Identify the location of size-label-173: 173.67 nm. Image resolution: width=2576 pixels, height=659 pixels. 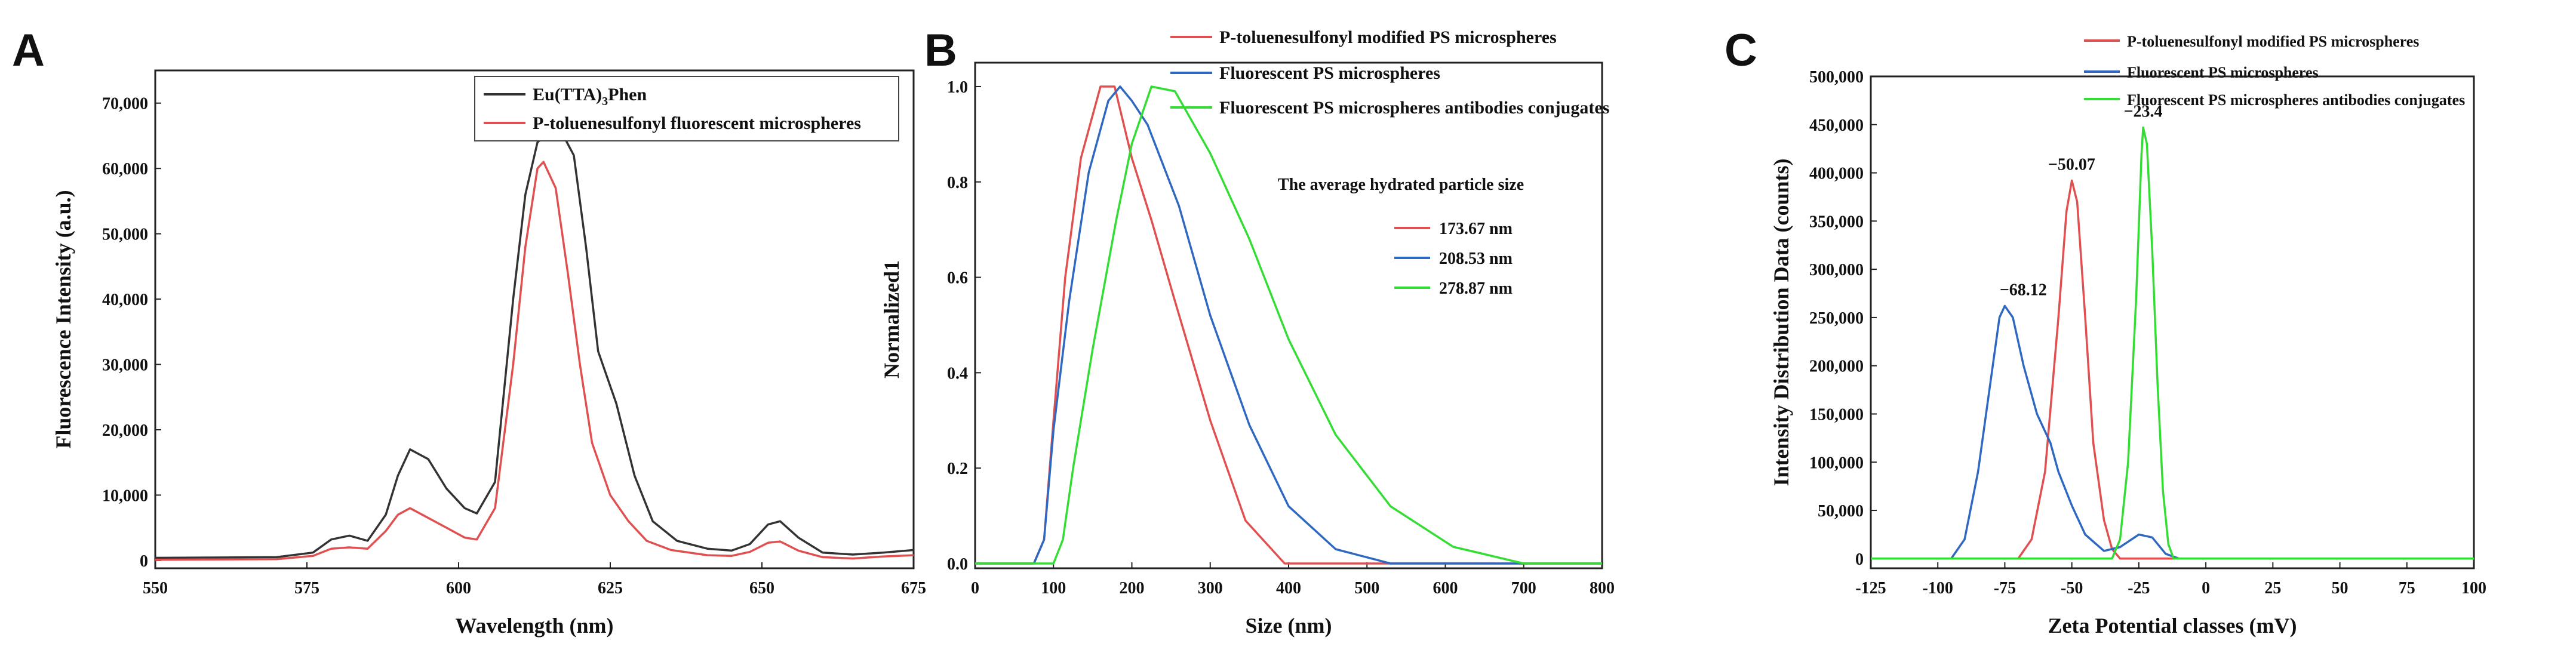
(1476, 229).